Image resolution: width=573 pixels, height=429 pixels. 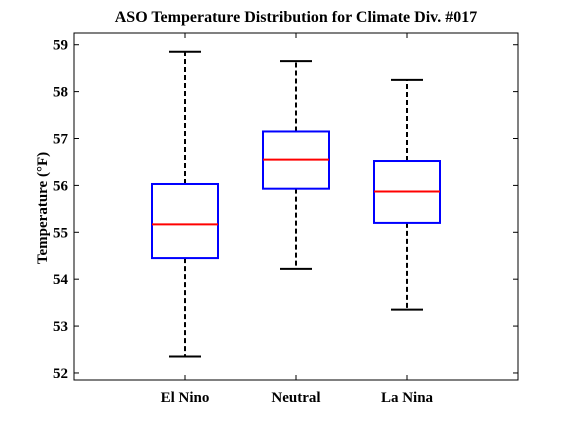 What do you see at coordinates (60, 46) in the screenshot?
I see `y-tick-label: 59` at bounding box center [60, 46].